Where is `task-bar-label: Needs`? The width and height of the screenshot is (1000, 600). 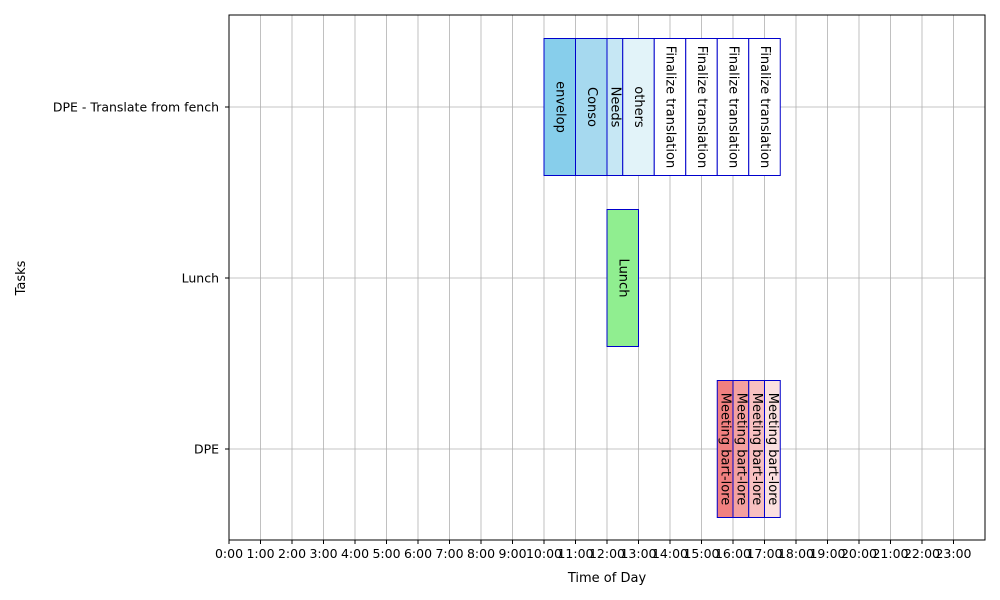 task-bar-label: Needs is located at coordinates (614, 107).